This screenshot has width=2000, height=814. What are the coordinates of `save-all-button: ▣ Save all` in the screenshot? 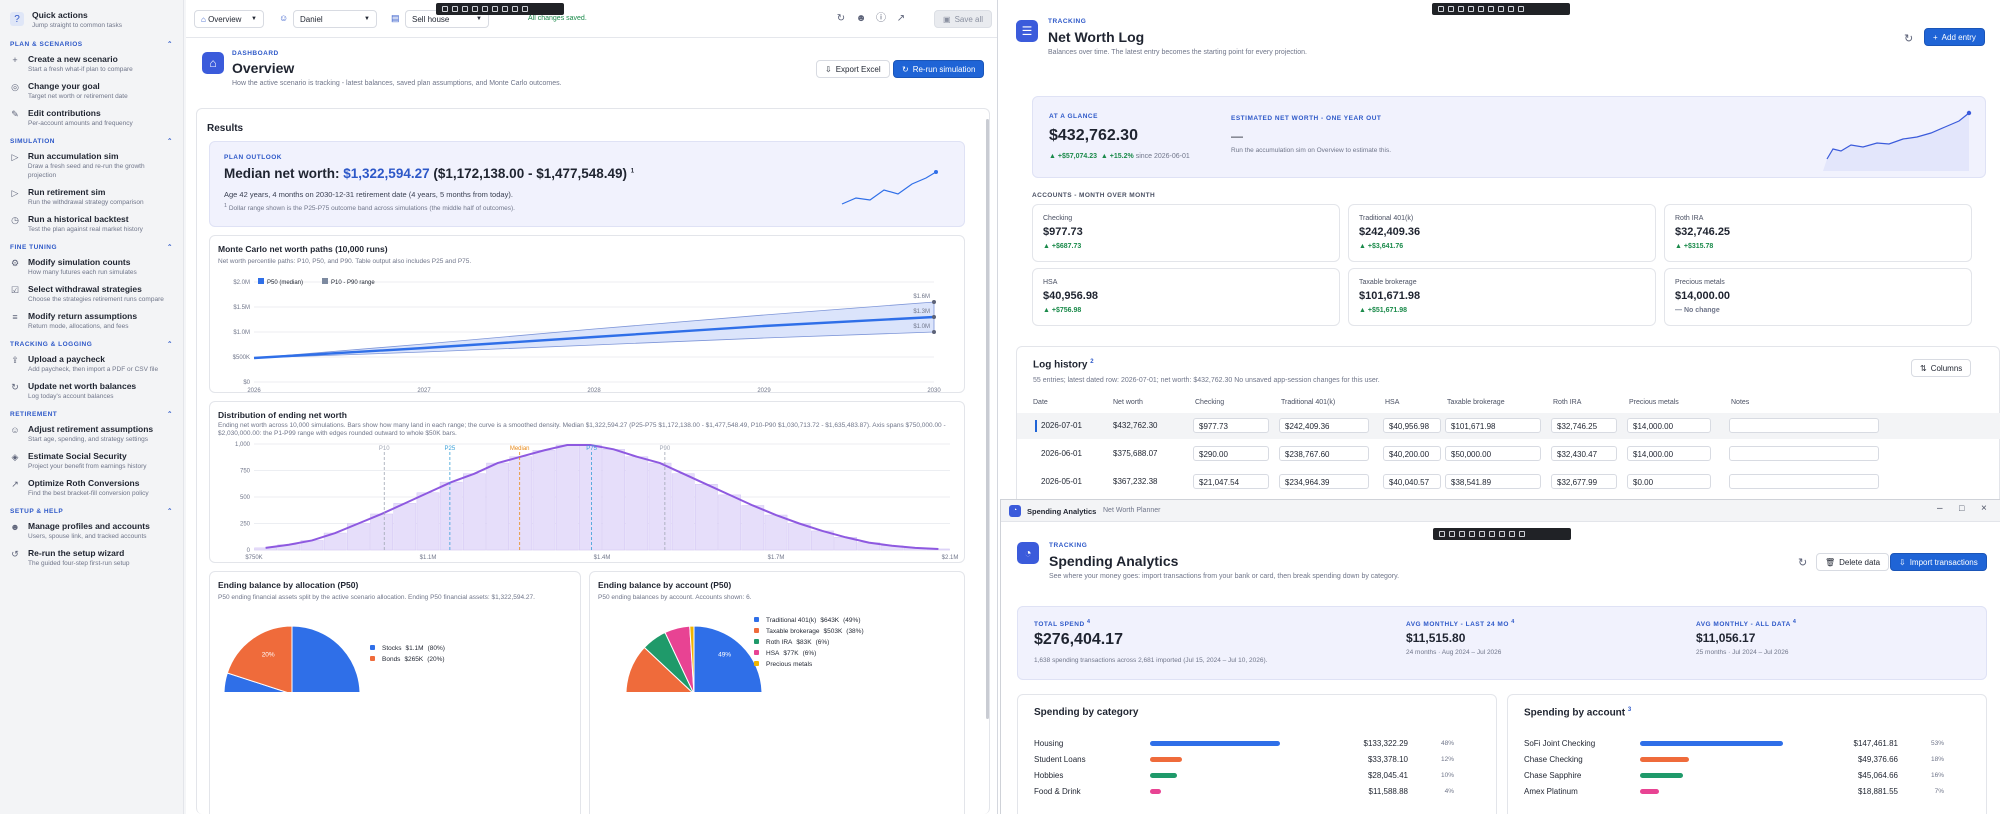 It's located at (963, 19).